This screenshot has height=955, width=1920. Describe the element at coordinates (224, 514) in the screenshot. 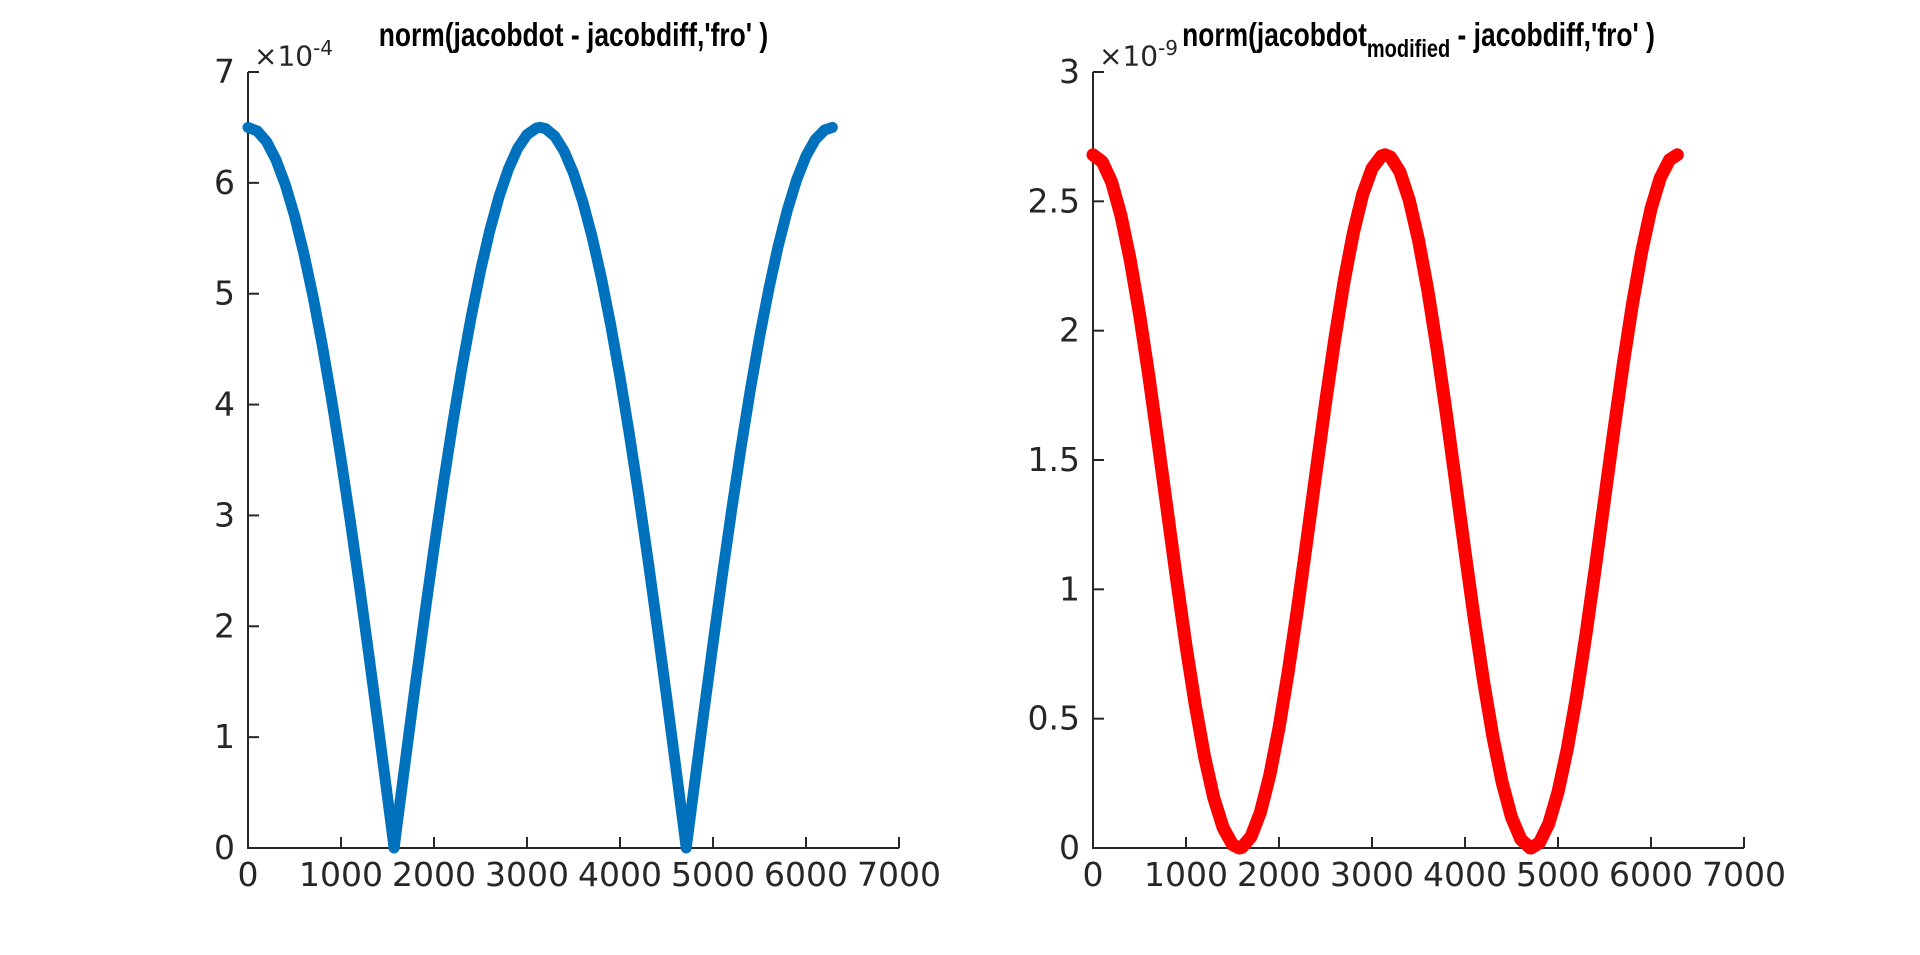

I see `left-y-tick-label: 3` at that location.